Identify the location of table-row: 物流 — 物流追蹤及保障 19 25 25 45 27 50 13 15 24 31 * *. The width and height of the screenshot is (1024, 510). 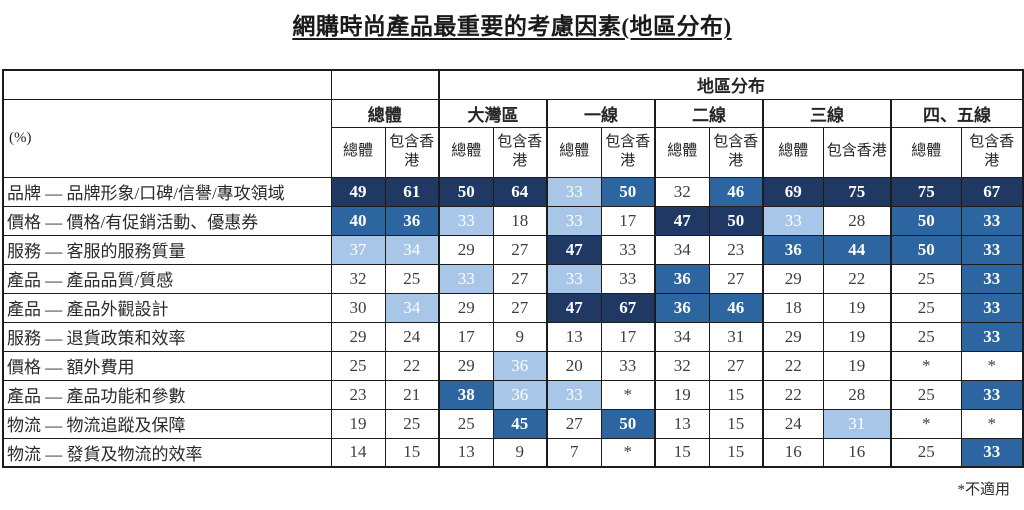
(513, 423).